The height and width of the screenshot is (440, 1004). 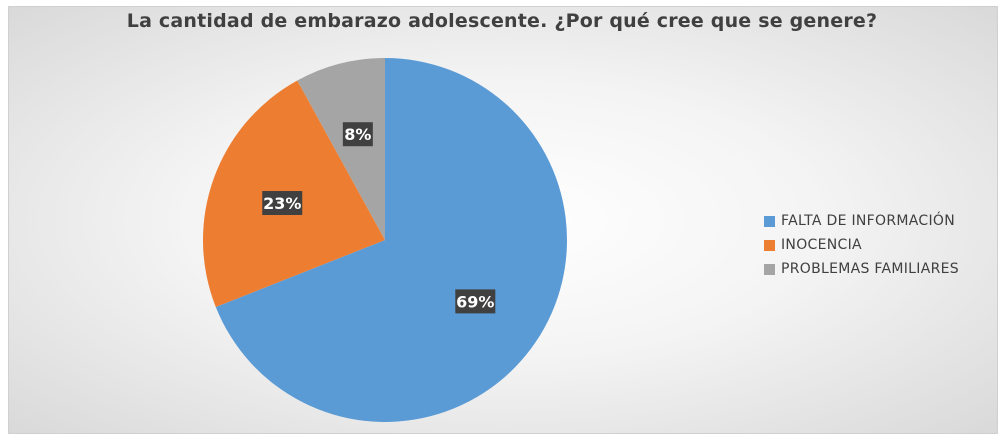 I want to click on legend-item: FALTA DE INFORMACIÓN, so click(x=861, y=221).